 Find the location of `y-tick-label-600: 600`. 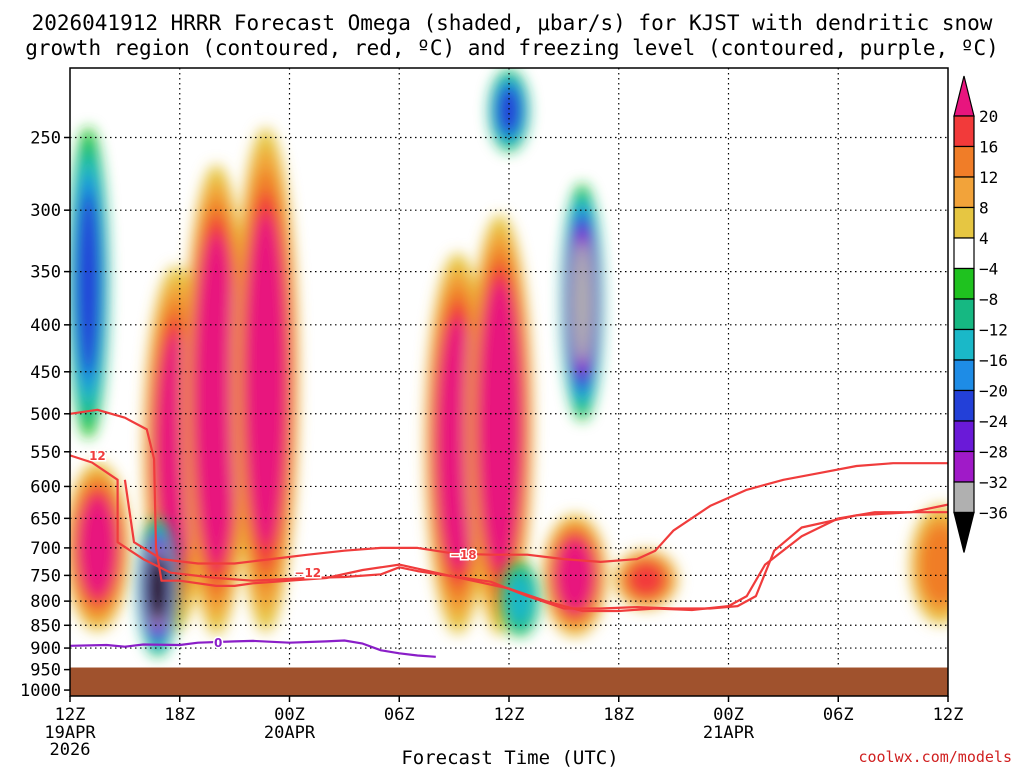

y-tick-label-600: 600 is located at coordinates (45, 487).